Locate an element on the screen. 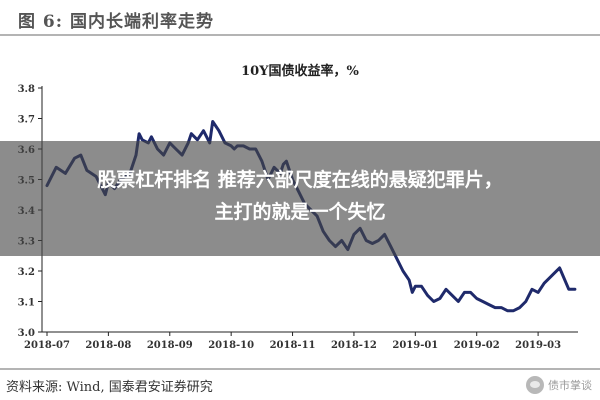  x-tick-label: 2019-02 is located at coordinates (477, 345).